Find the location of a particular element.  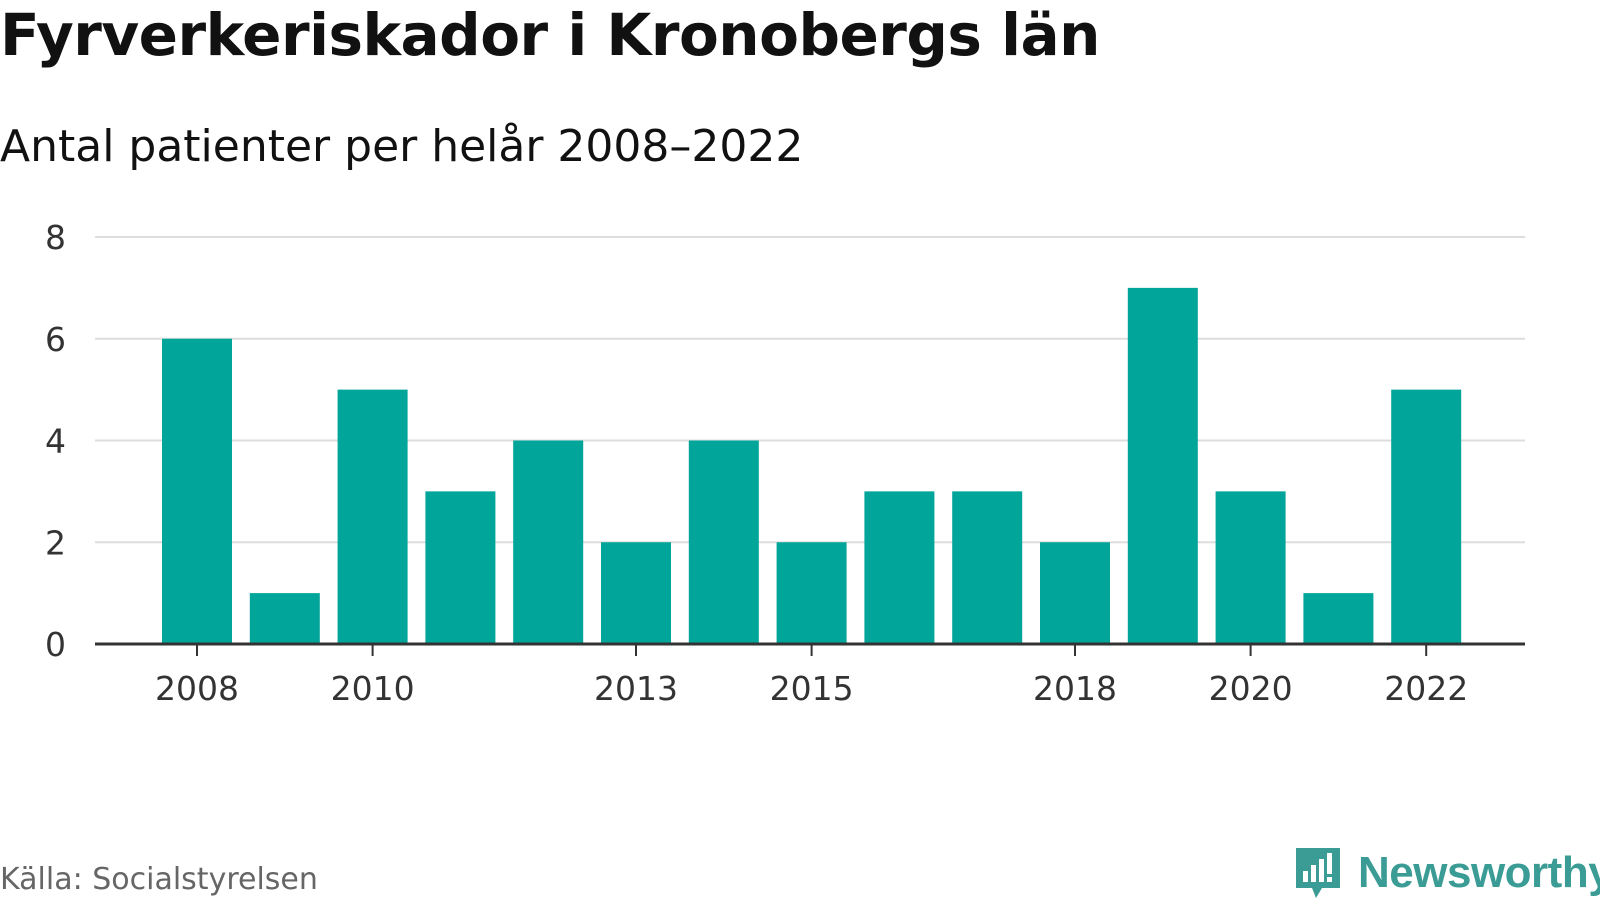

x-tick-label: 2022 is located at coordinates (1426, 688).